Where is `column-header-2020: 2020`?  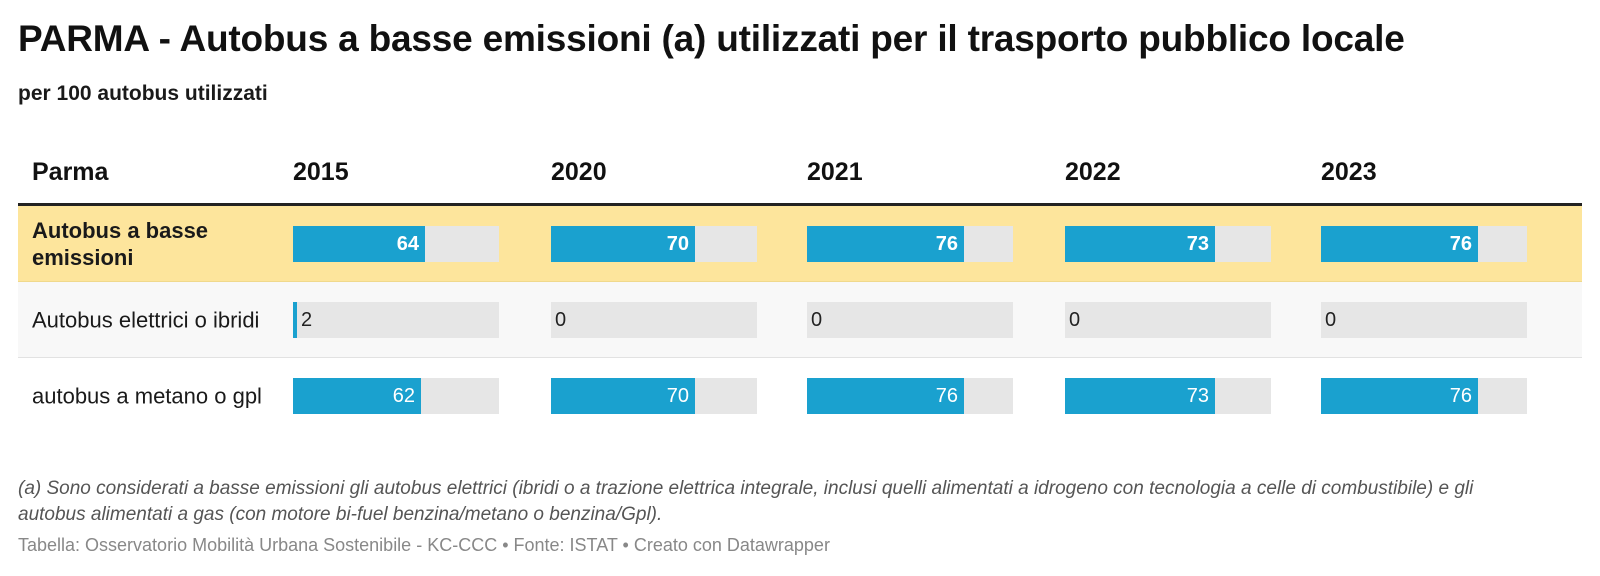 column-header-2020: 2020 is located at coordinates (579, 172).